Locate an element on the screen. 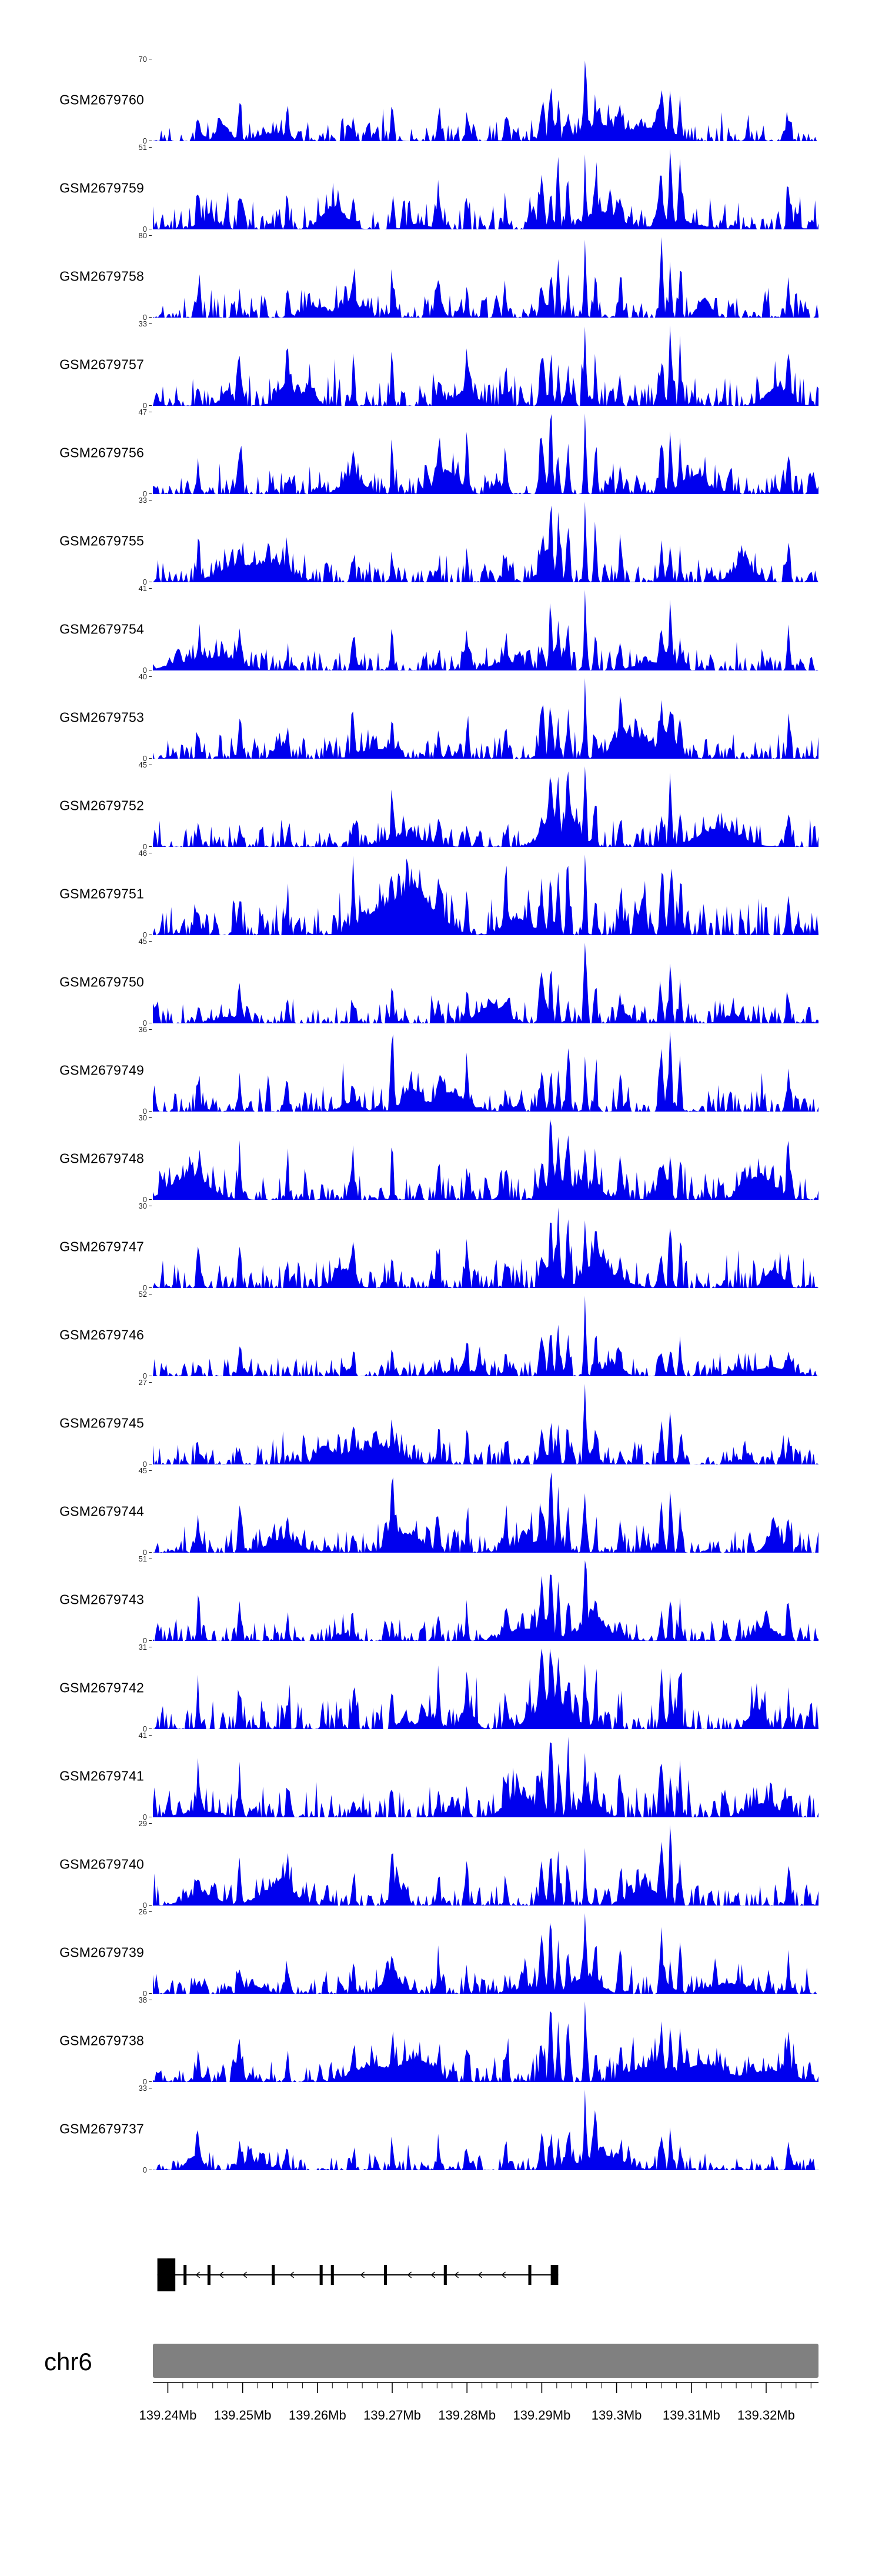 The height and width of the screenshot is (2576, 882). track-label: GSM2679743 is located at coordinates (101, 1599).